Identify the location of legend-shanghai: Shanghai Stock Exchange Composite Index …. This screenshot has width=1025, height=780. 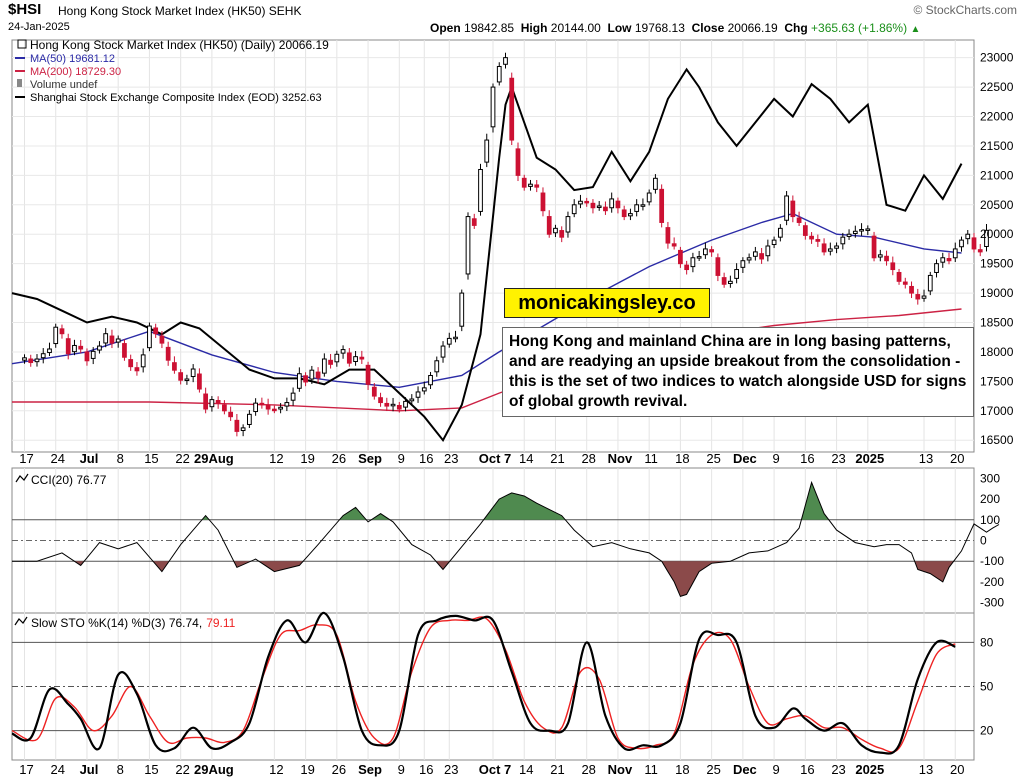
(176, 98).